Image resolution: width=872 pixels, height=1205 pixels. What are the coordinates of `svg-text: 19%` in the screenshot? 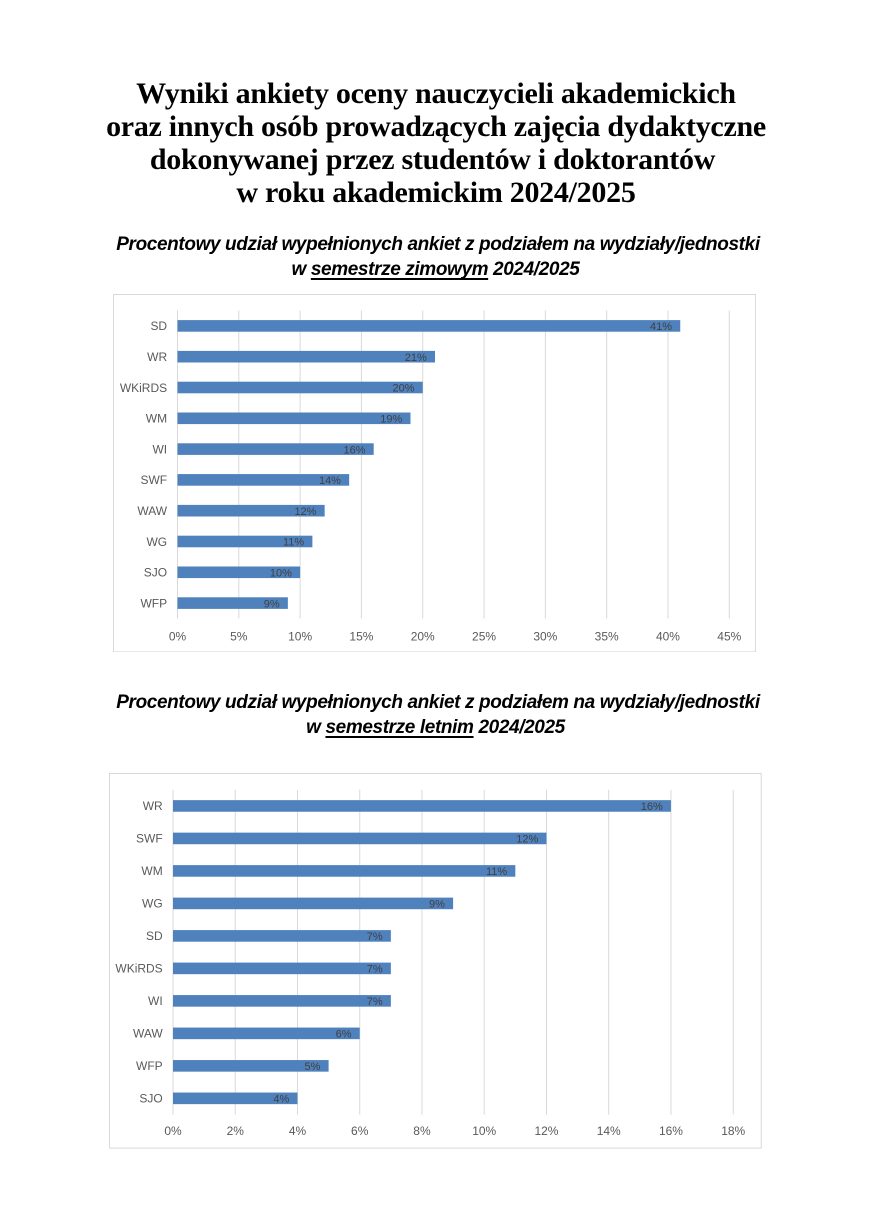 It's located at (392, 419).